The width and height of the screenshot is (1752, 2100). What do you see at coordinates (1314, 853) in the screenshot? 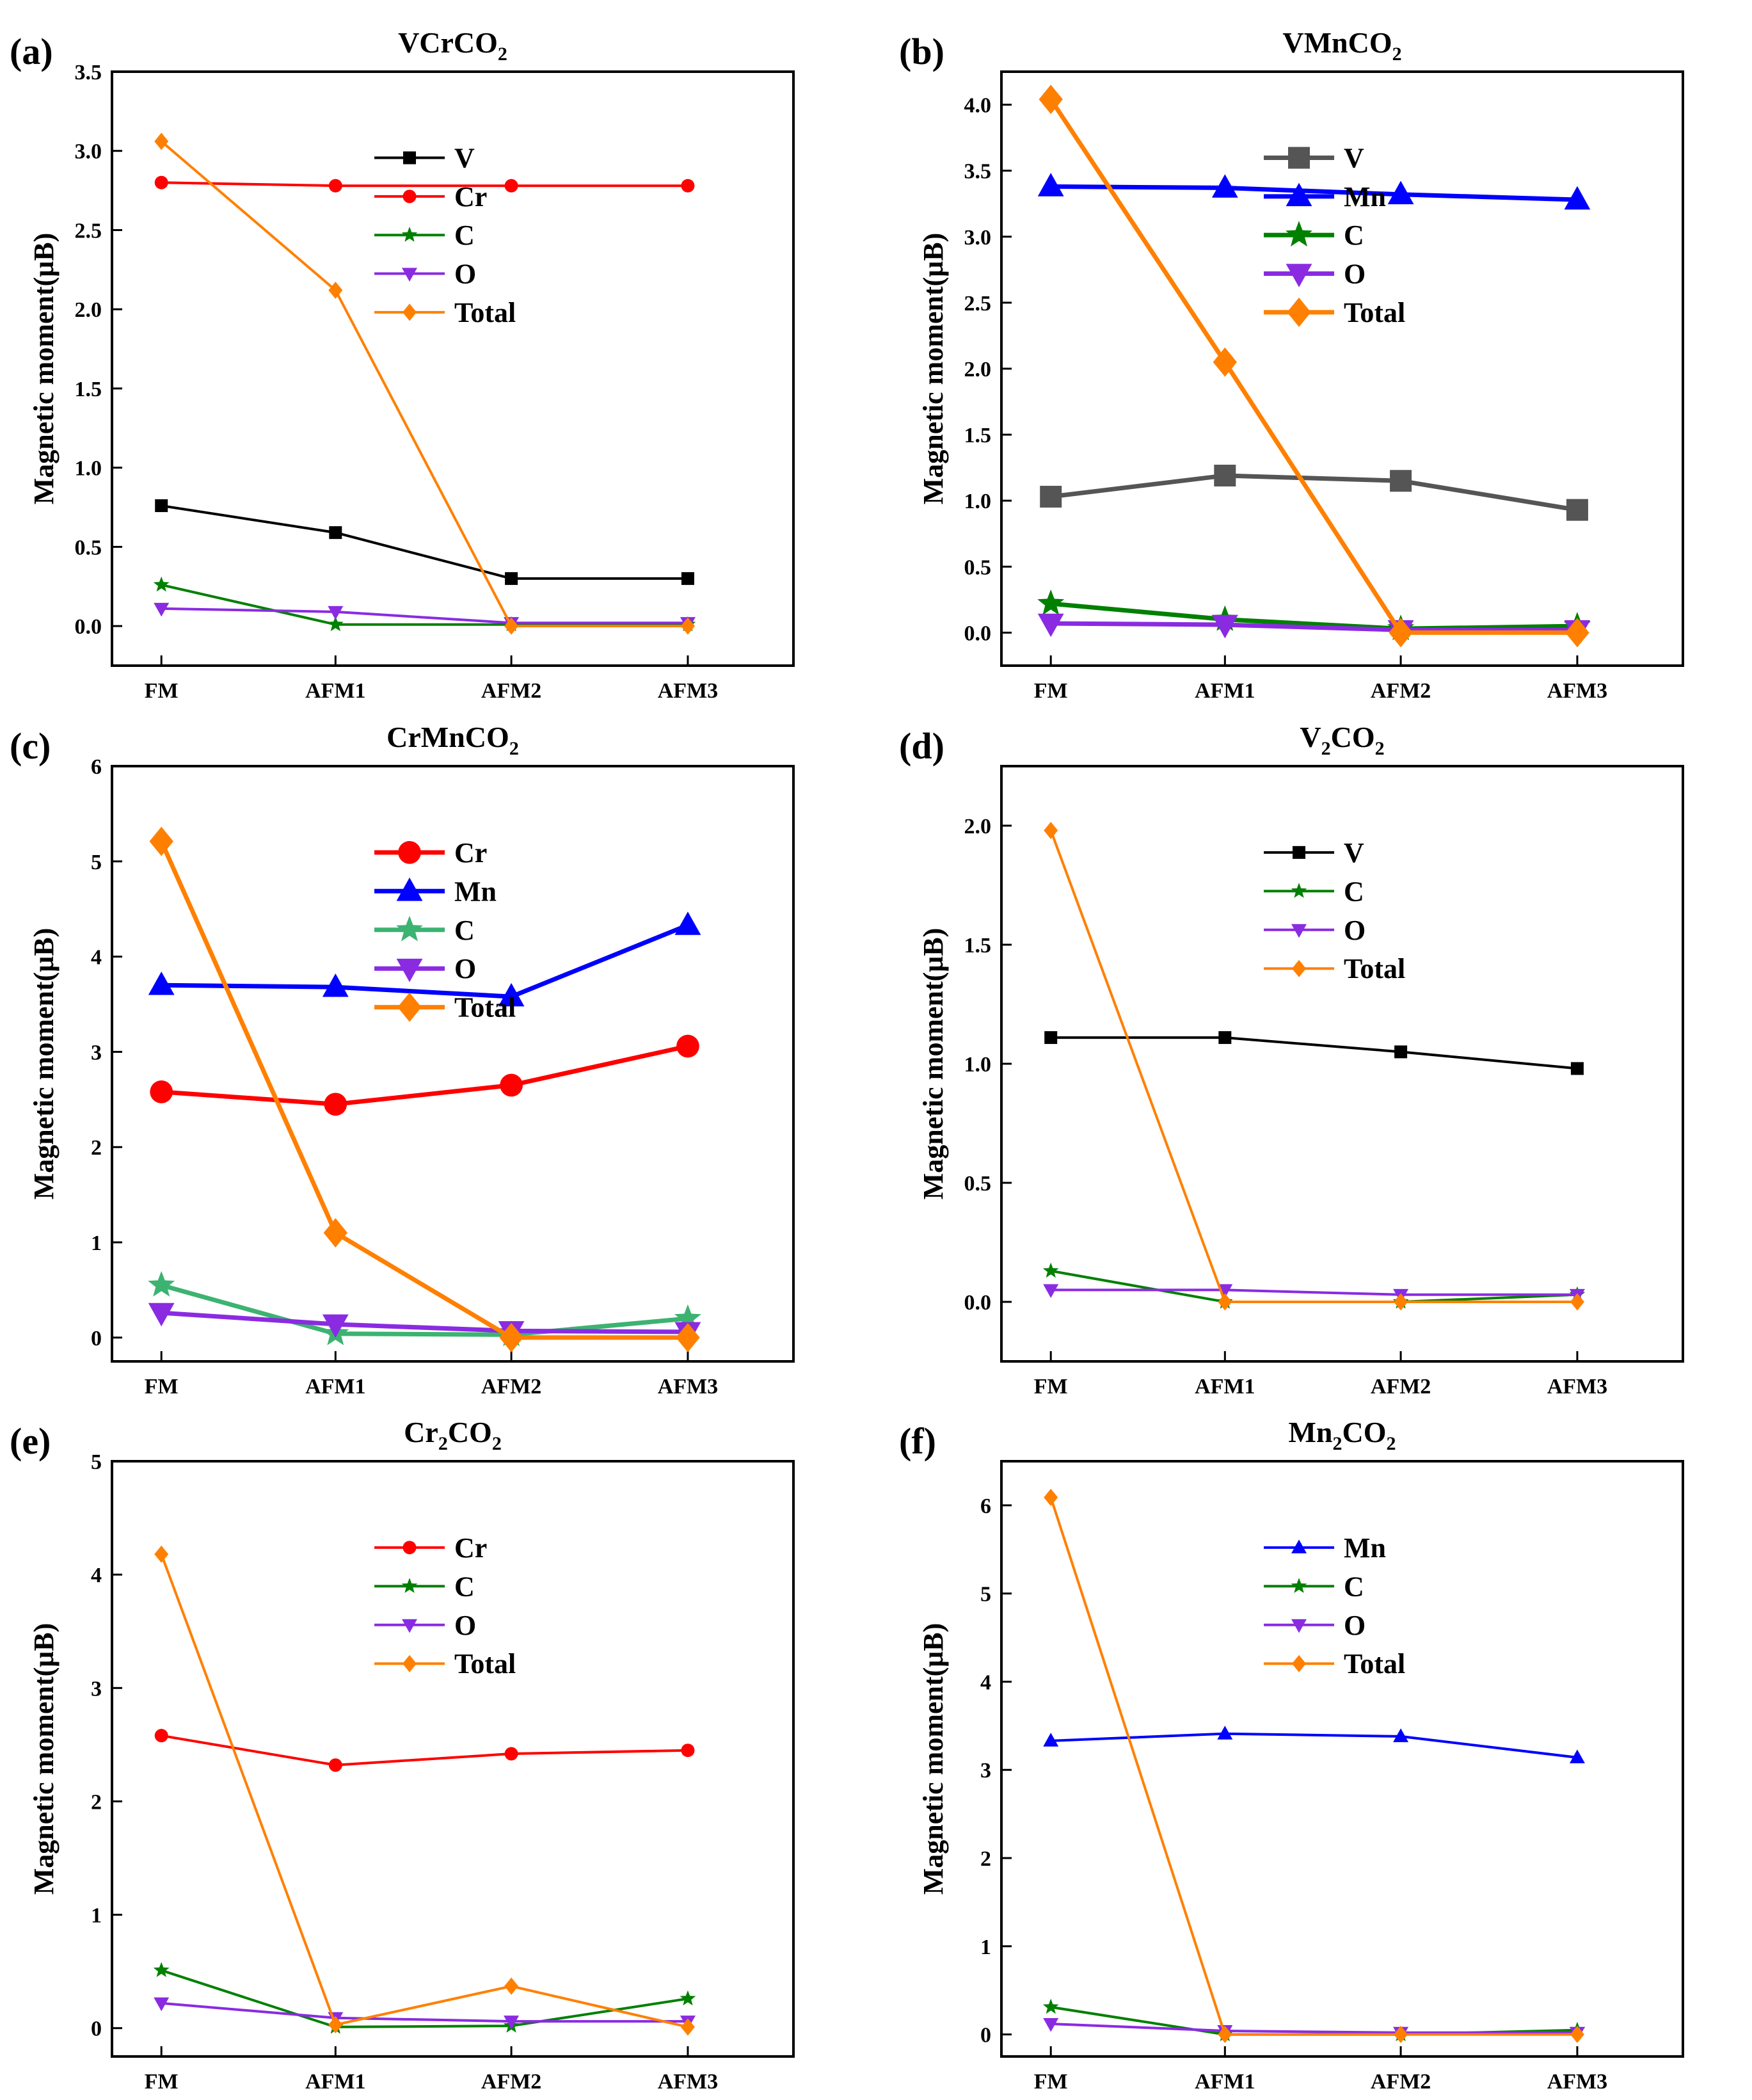
I see `legend-item-v: V` at bounding box center [1314, 853].